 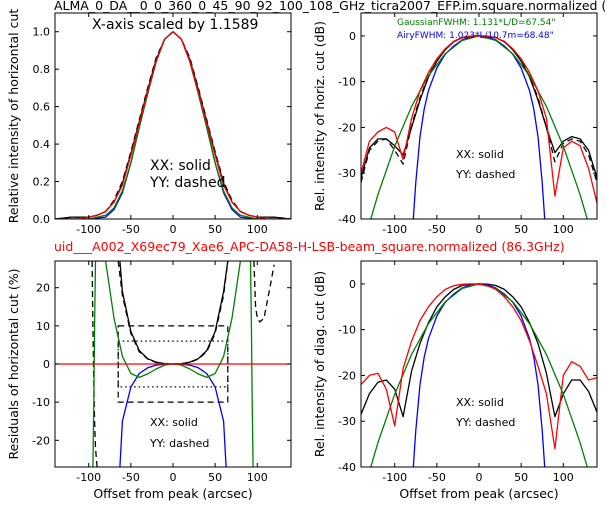 I want to click on tolerance-box-6pct, so click(x=173, y=364).